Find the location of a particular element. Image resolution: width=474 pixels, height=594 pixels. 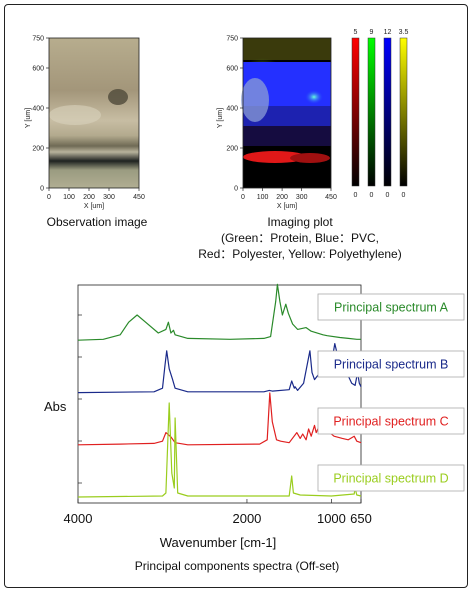

observation-y-label: Y [um] is located at coordinates (28, 118).